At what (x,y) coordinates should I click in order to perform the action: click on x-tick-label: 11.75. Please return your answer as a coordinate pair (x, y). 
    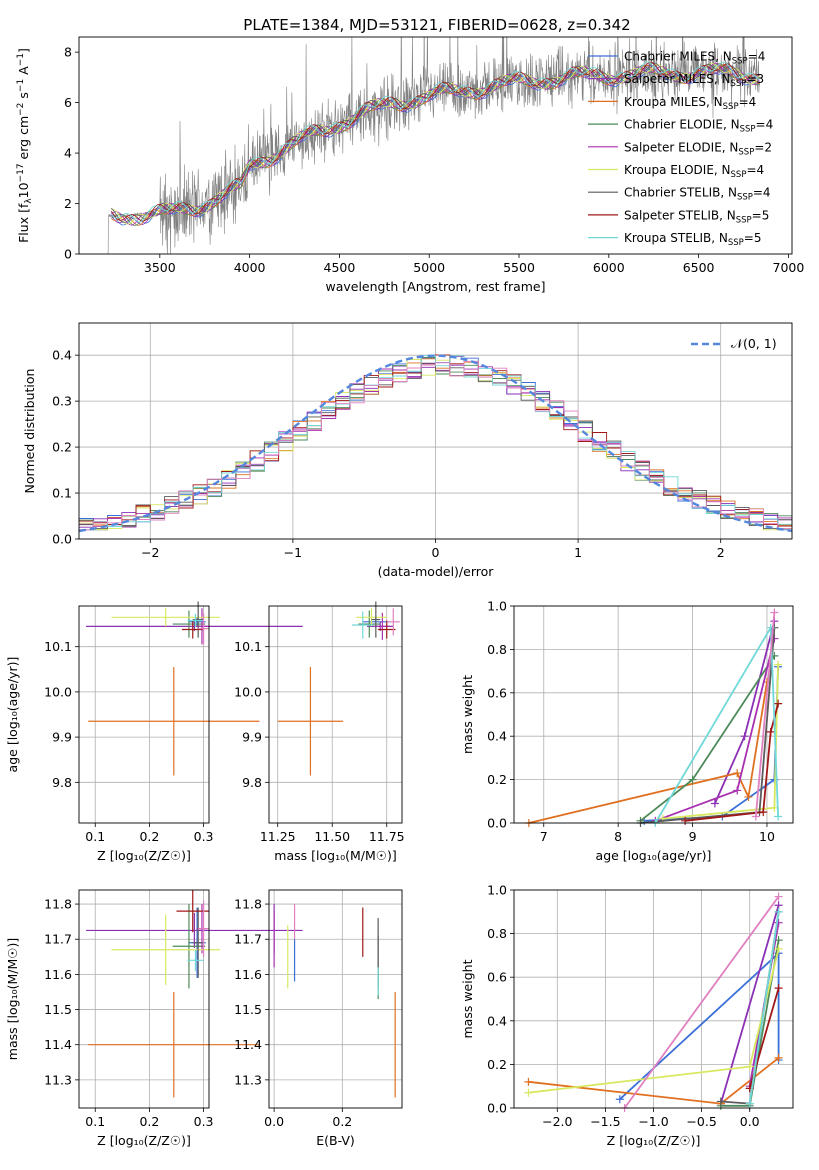
    Looking at the image, I should click on (387, 836).